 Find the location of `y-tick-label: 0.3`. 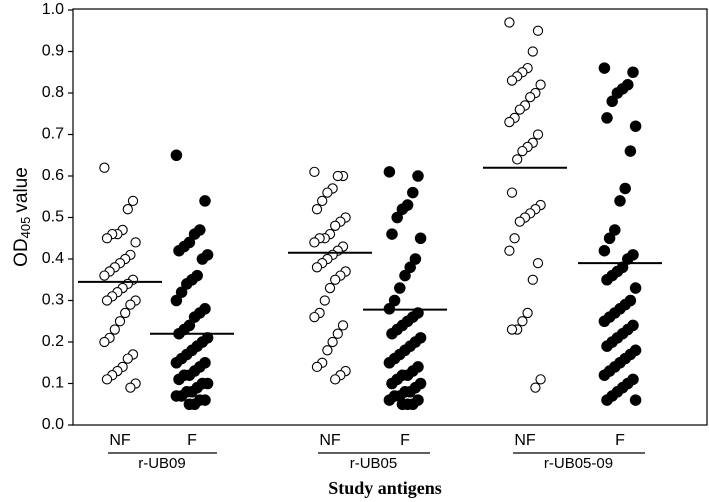

y-tick-label: 0.3 is located at coordinates (53, 300).